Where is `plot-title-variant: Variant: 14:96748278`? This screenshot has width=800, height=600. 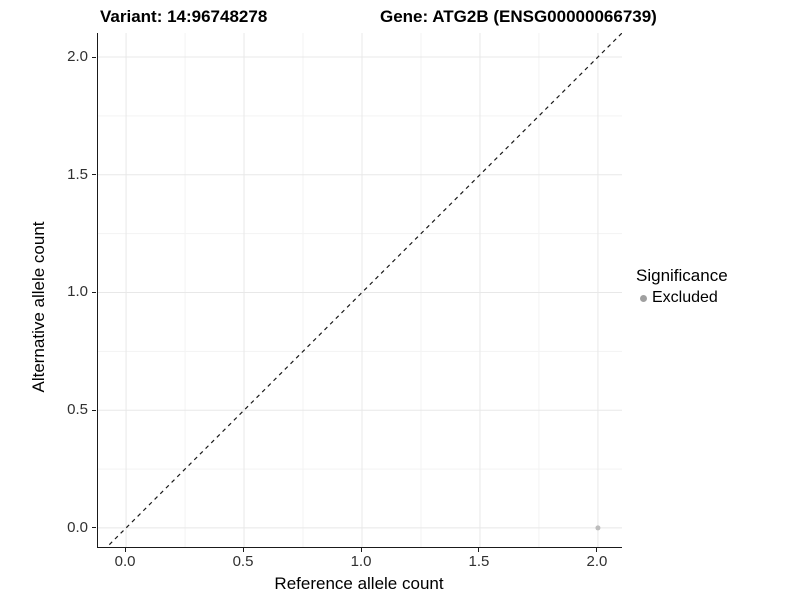
plot-title-variant: Variant: 14:96748278 is located at coordinates (184, 16).